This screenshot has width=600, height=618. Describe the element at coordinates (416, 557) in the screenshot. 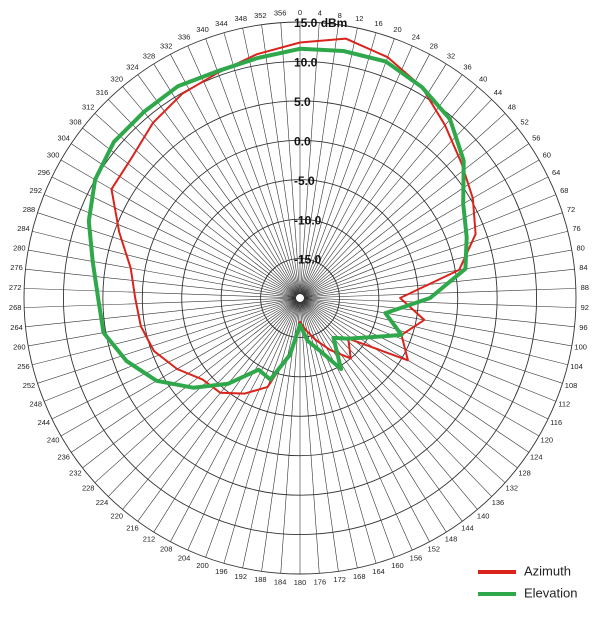

I see `angle-tick-label: 156` at that location.